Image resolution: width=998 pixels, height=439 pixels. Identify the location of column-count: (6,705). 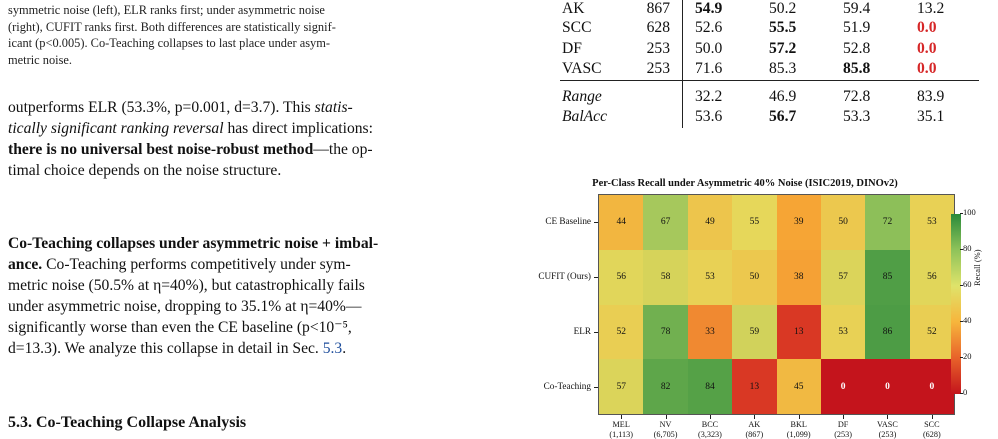
(666, 434).